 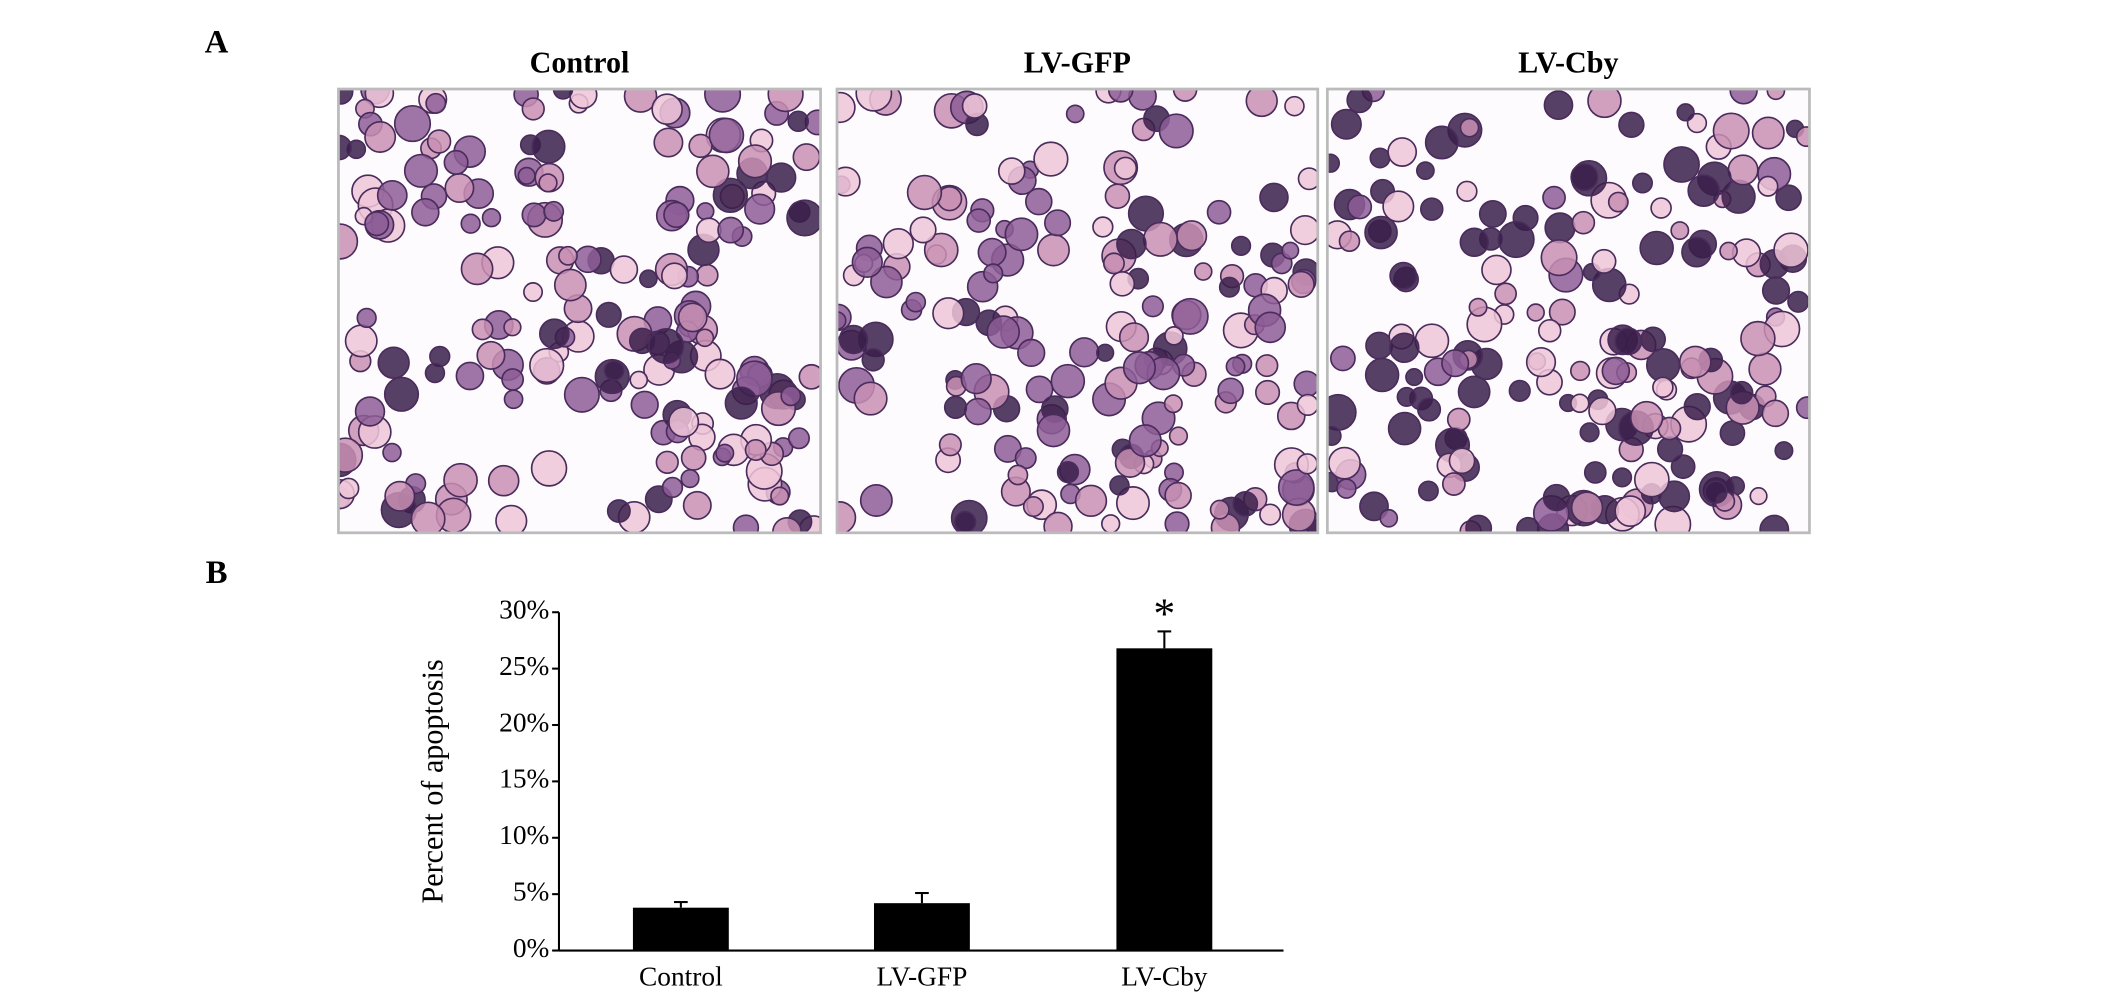 What do you see at coordinates (680, 929) in the screenshot?
I see `bar` at bounding box center [680, 929].